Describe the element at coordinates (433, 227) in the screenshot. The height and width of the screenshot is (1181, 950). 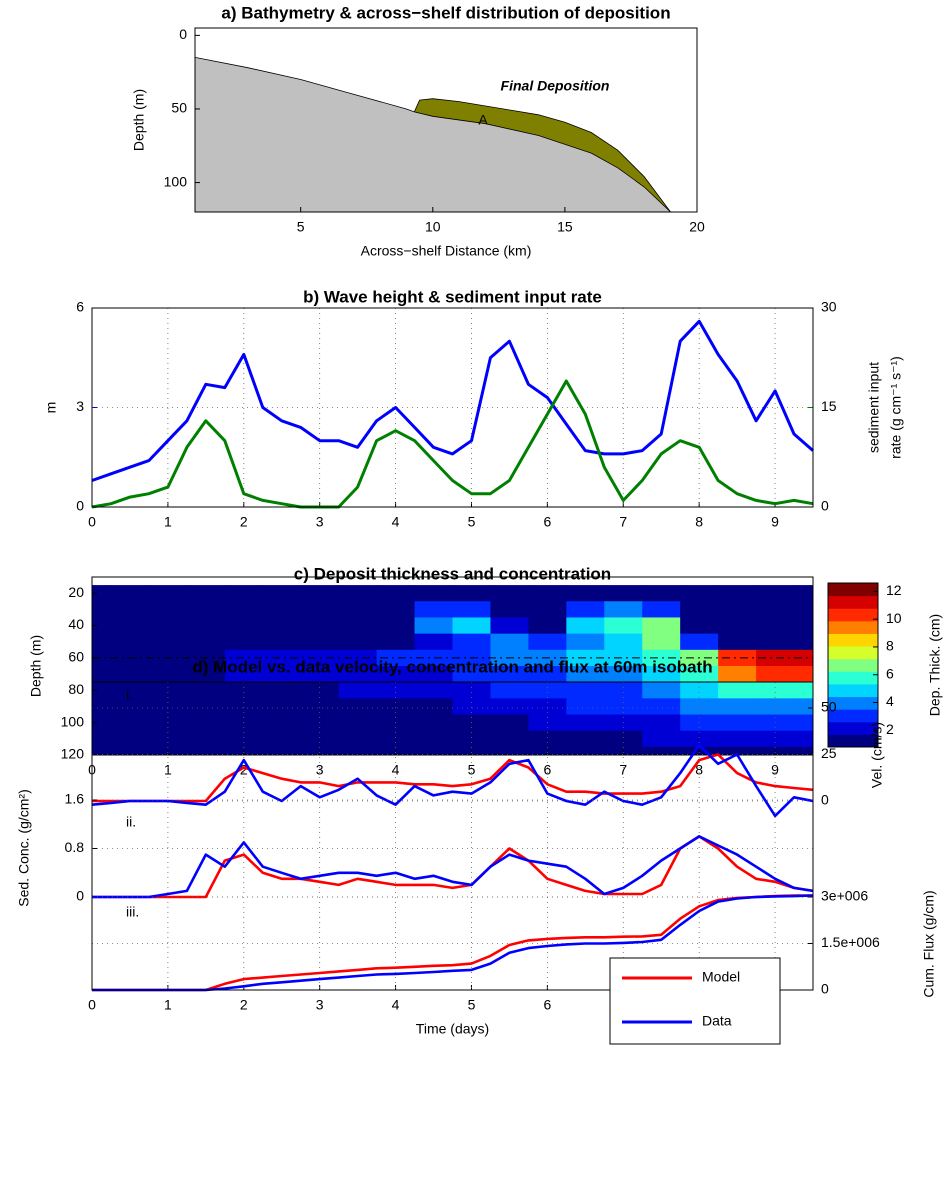
I see `x-tick-label: 10` at that location.